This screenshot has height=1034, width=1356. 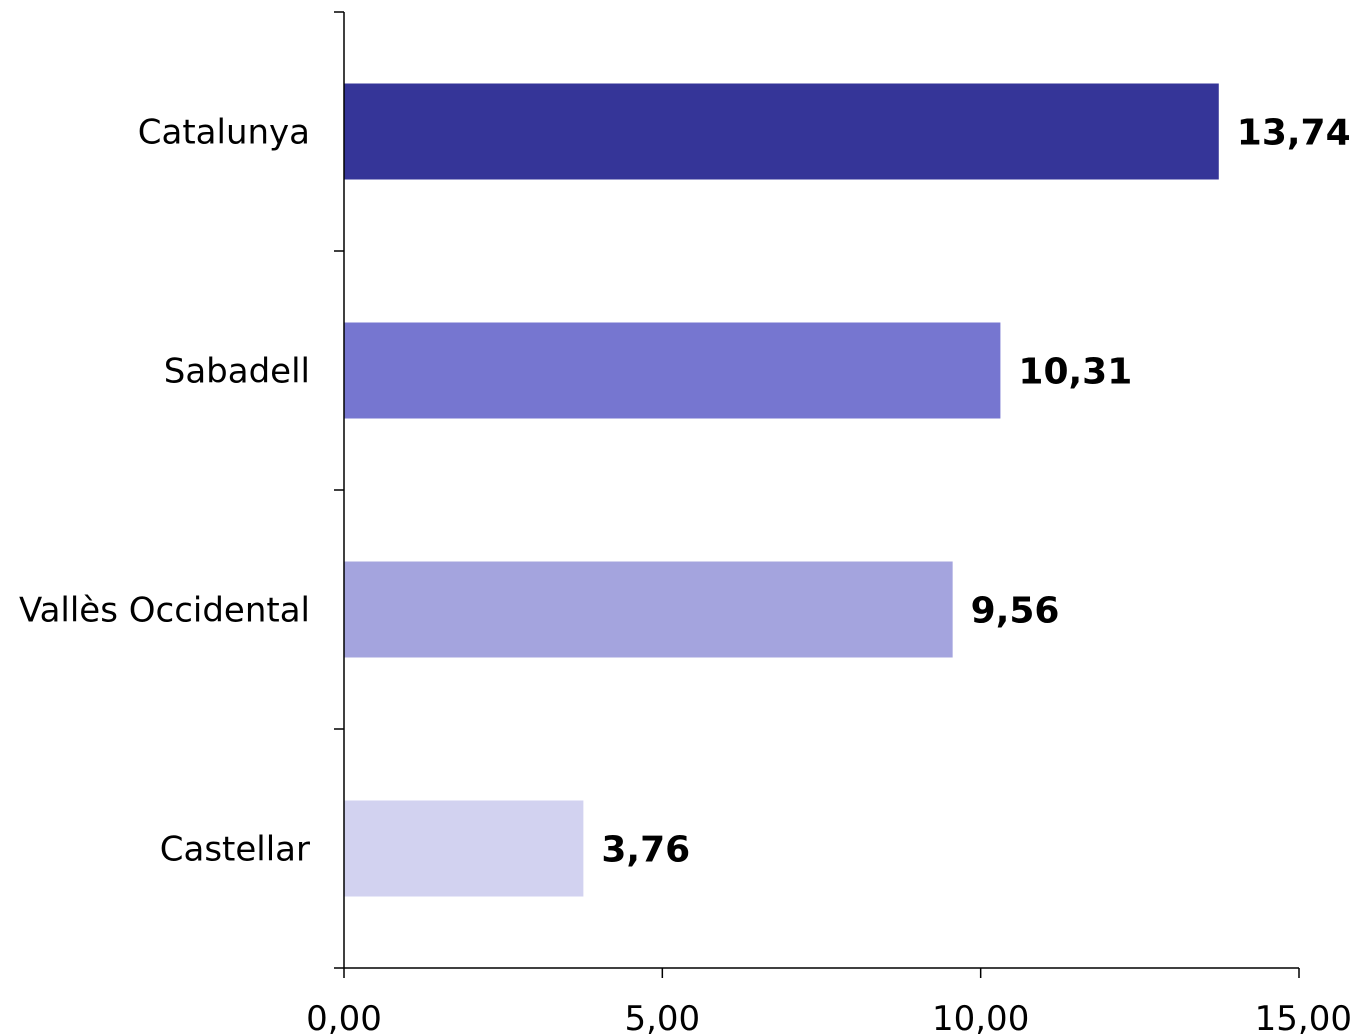 I want to click on bar-sabadell, so click(x=672, y=370).